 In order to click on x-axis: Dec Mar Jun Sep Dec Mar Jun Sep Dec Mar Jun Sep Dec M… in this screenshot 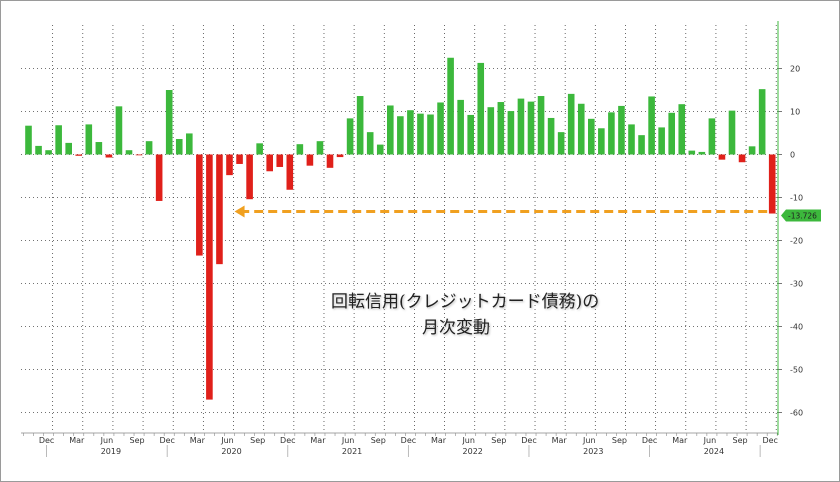, I will do `click(399, 444)`.